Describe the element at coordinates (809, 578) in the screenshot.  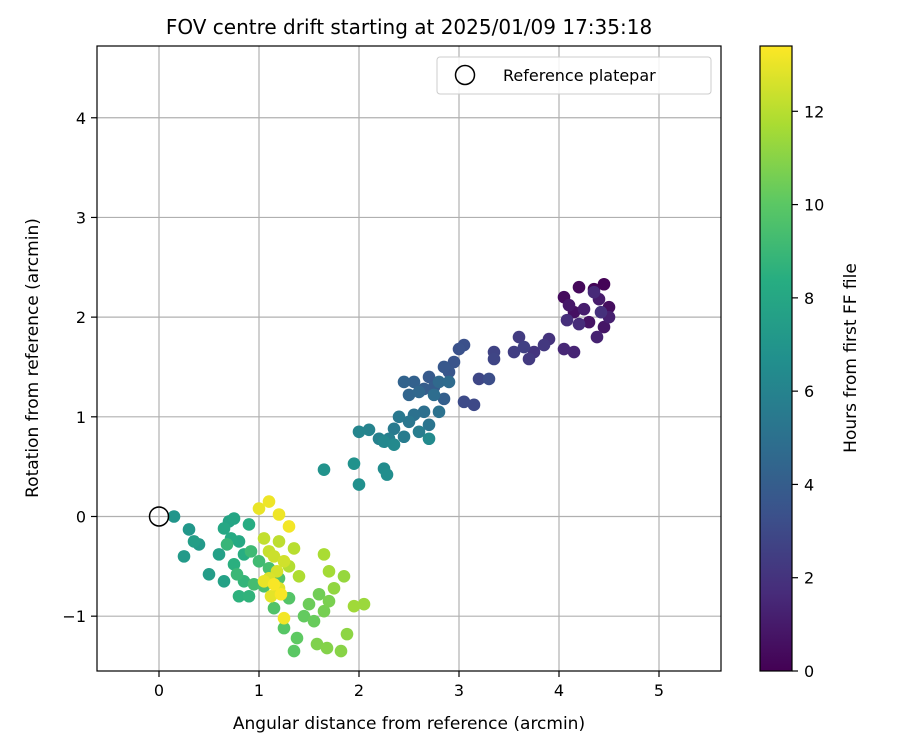
I see `colorbar-tick-label: 2` at that location.